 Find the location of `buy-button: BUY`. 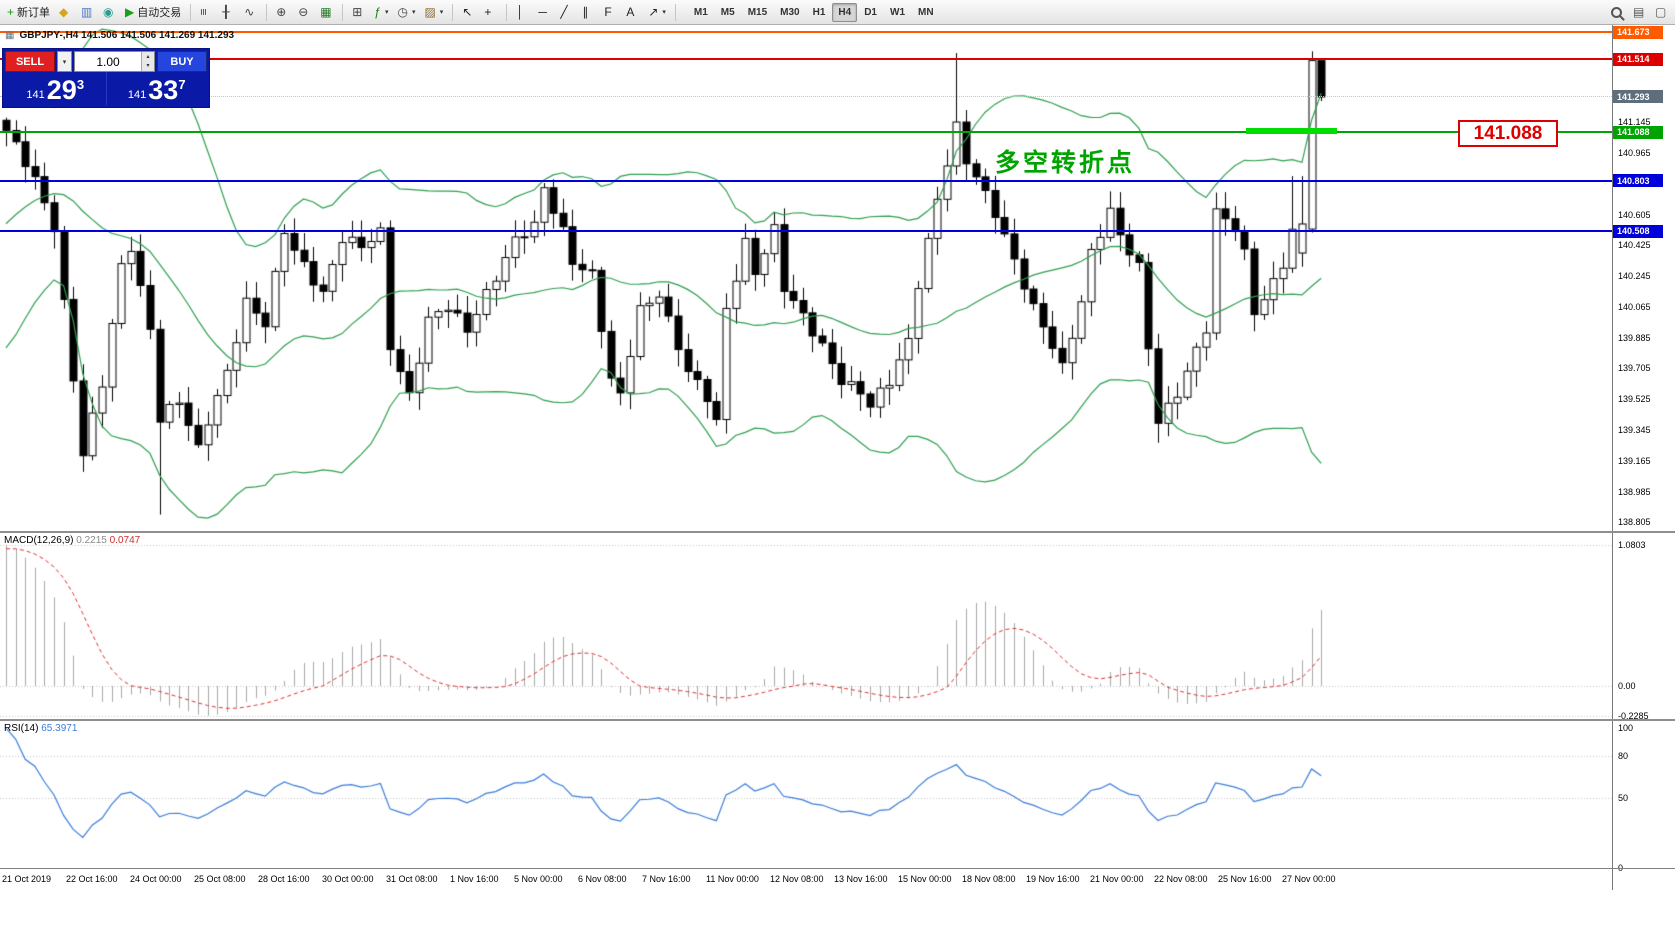

buy-button: BUY is located at coordinates (182, 61).